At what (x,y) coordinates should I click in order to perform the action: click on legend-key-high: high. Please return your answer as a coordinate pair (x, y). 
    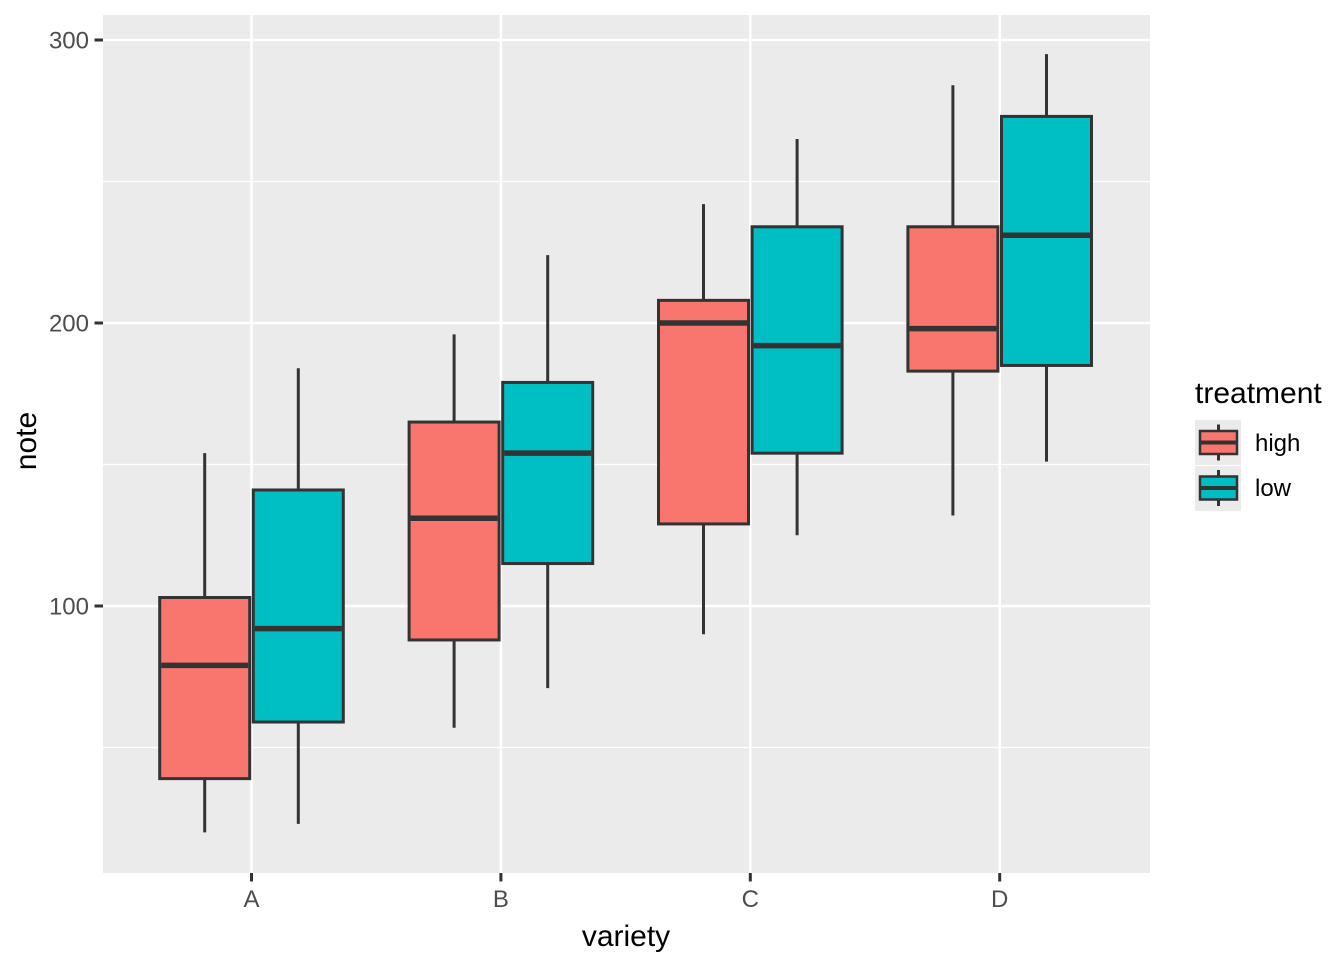
    Looking at the image, I should click on (1247, 442).